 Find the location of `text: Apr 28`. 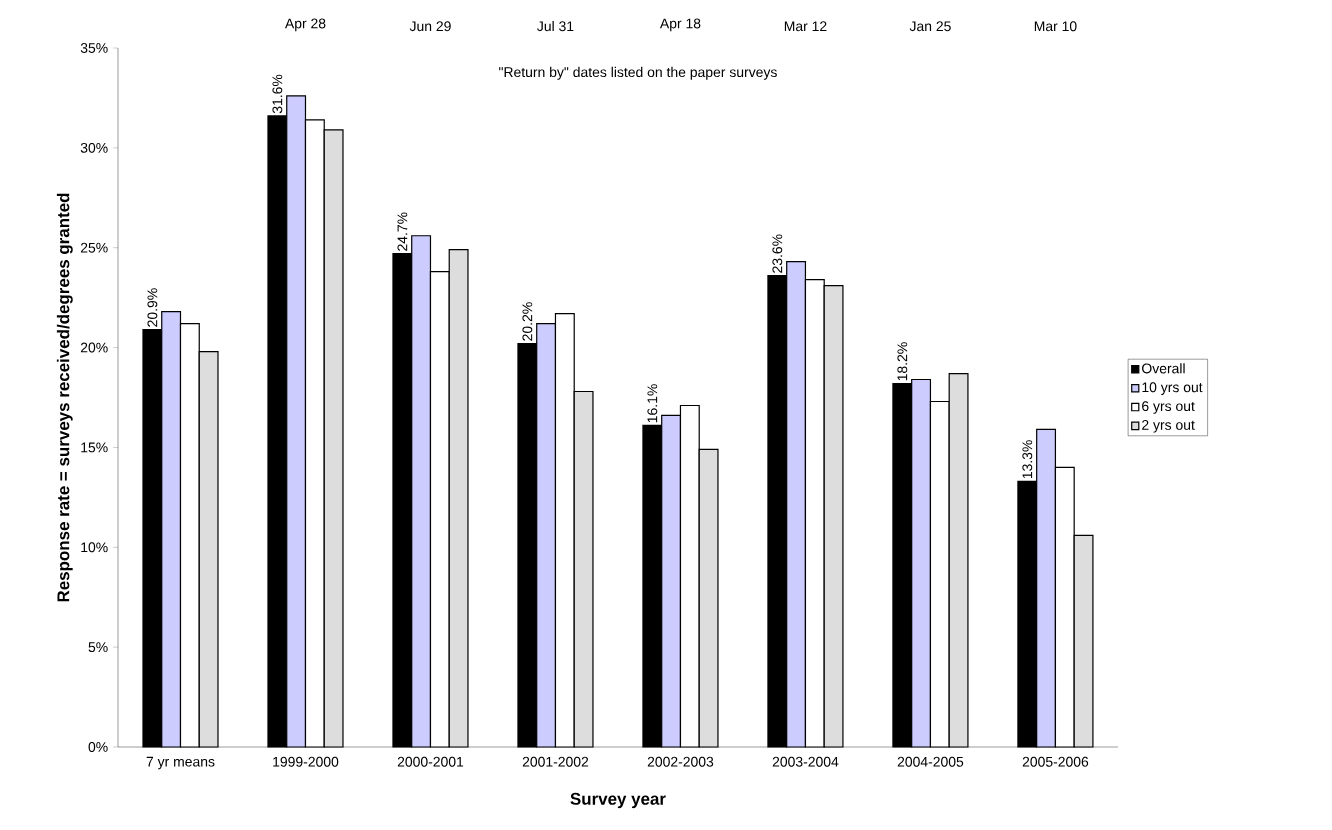

text: Apr 28 is located at coordinates (305, 25).